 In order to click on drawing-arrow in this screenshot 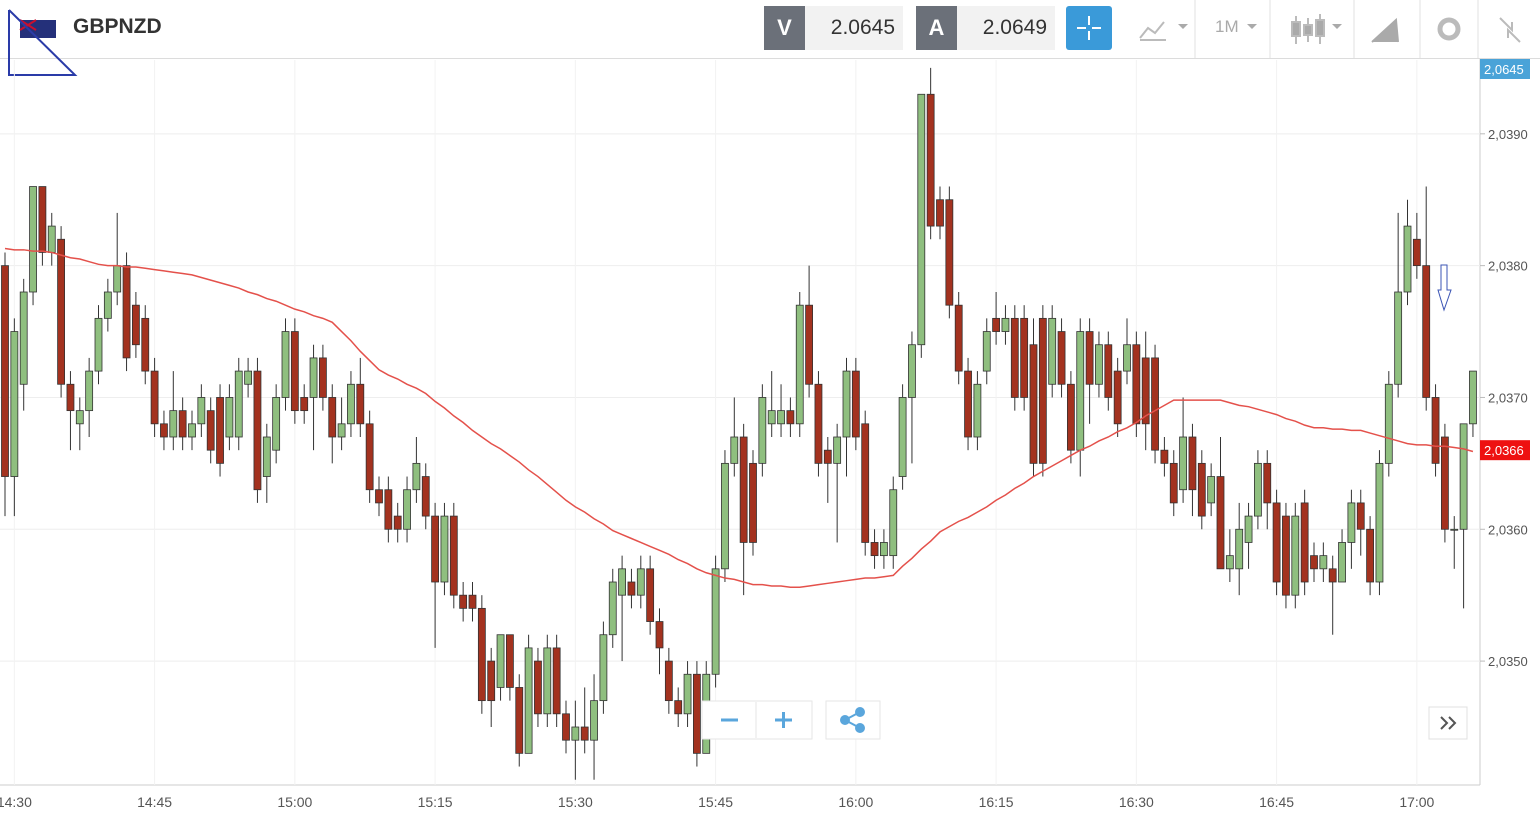, I will do `click(1444, 288)`.